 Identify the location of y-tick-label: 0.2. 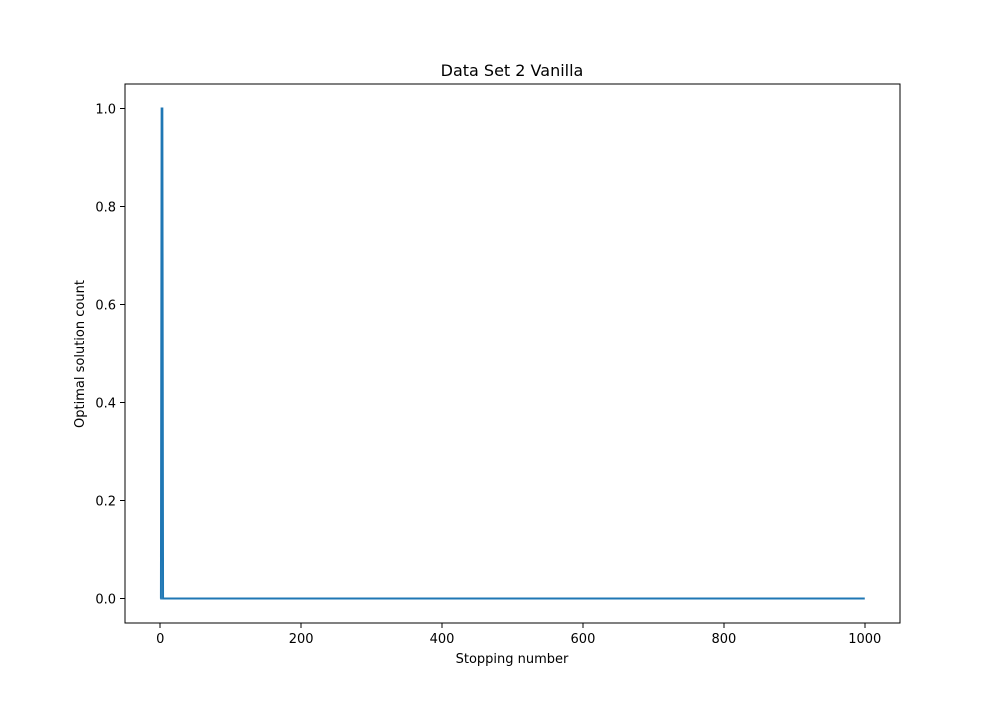
(105, 502).